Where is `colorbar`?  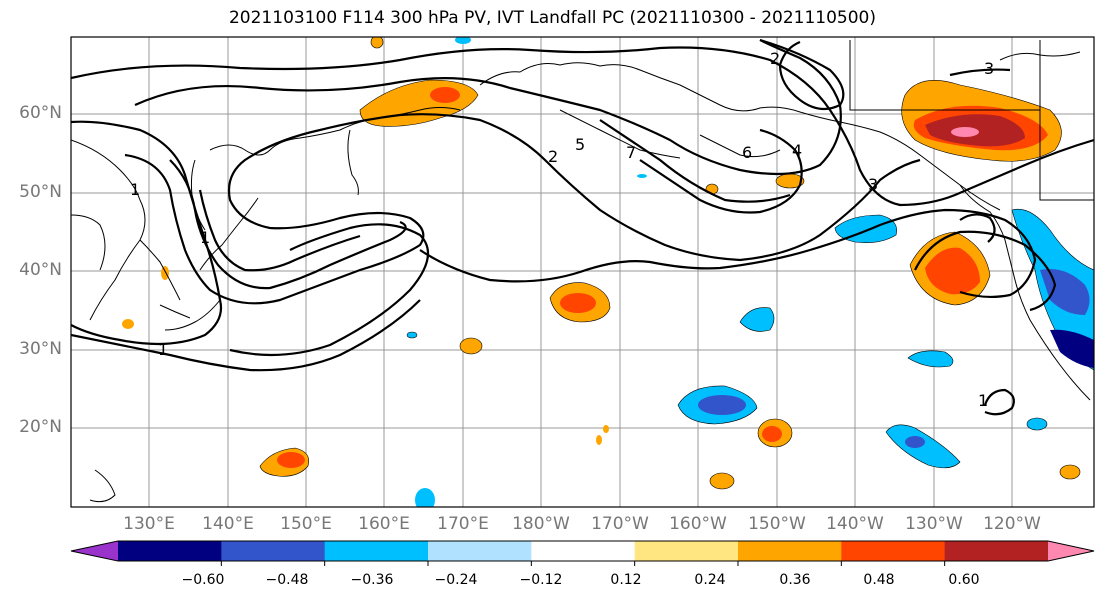 colorbar is located at coordinates (582, 553).